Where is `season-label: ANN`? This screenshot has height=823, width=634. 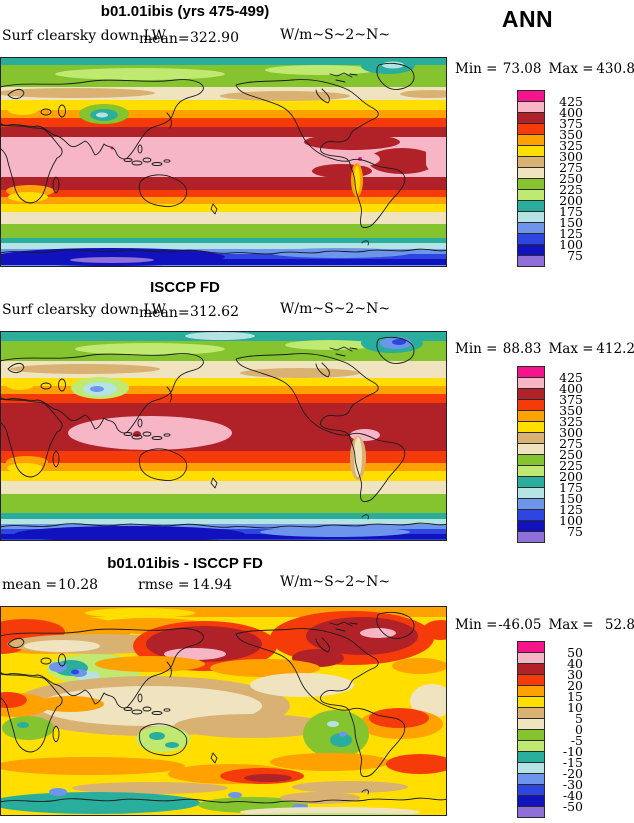 season-label: ANN is located at coordinates (527, 19).